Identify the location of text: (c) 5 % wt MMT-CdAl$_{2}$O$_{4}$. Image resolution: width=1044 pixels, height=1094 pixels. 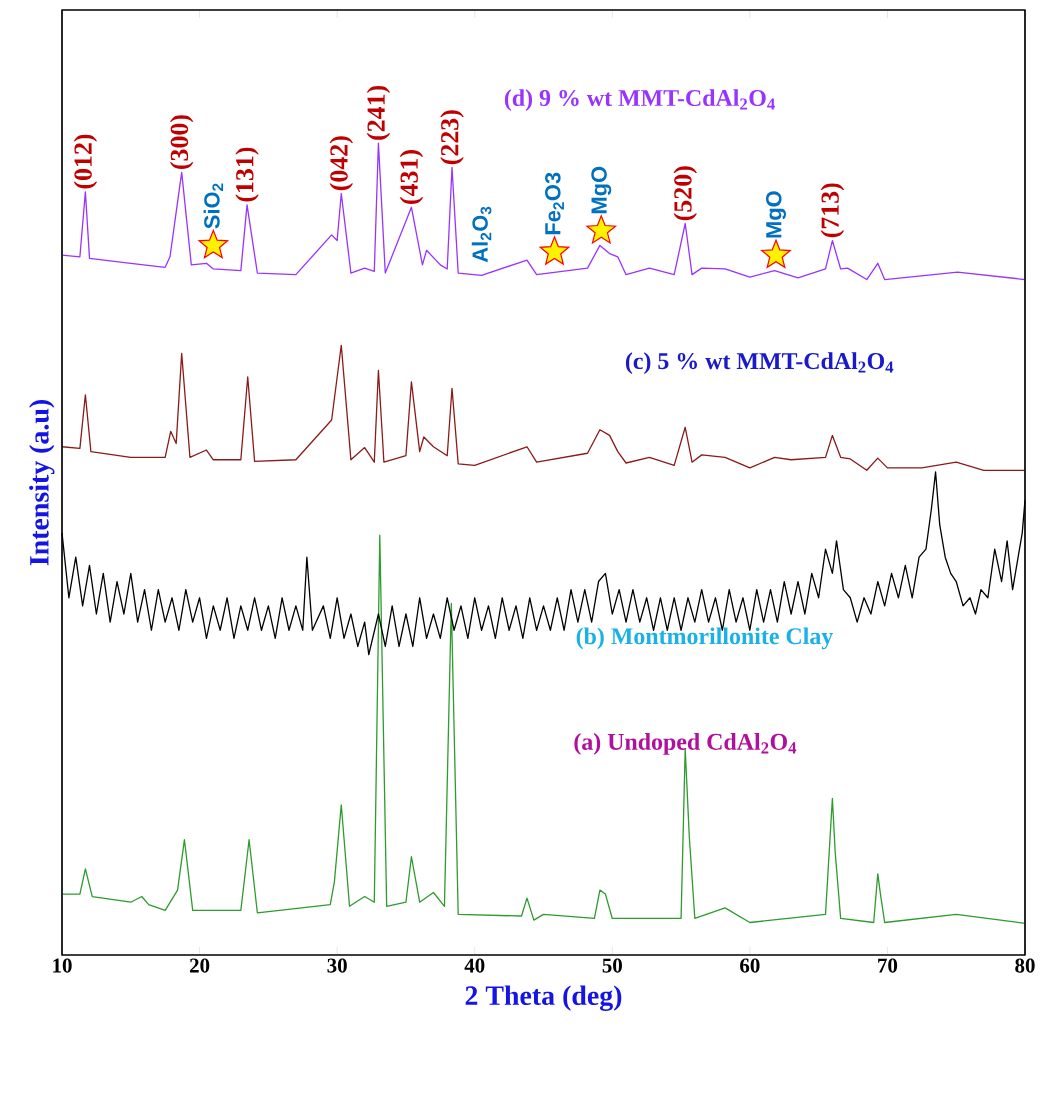
(759, 363).